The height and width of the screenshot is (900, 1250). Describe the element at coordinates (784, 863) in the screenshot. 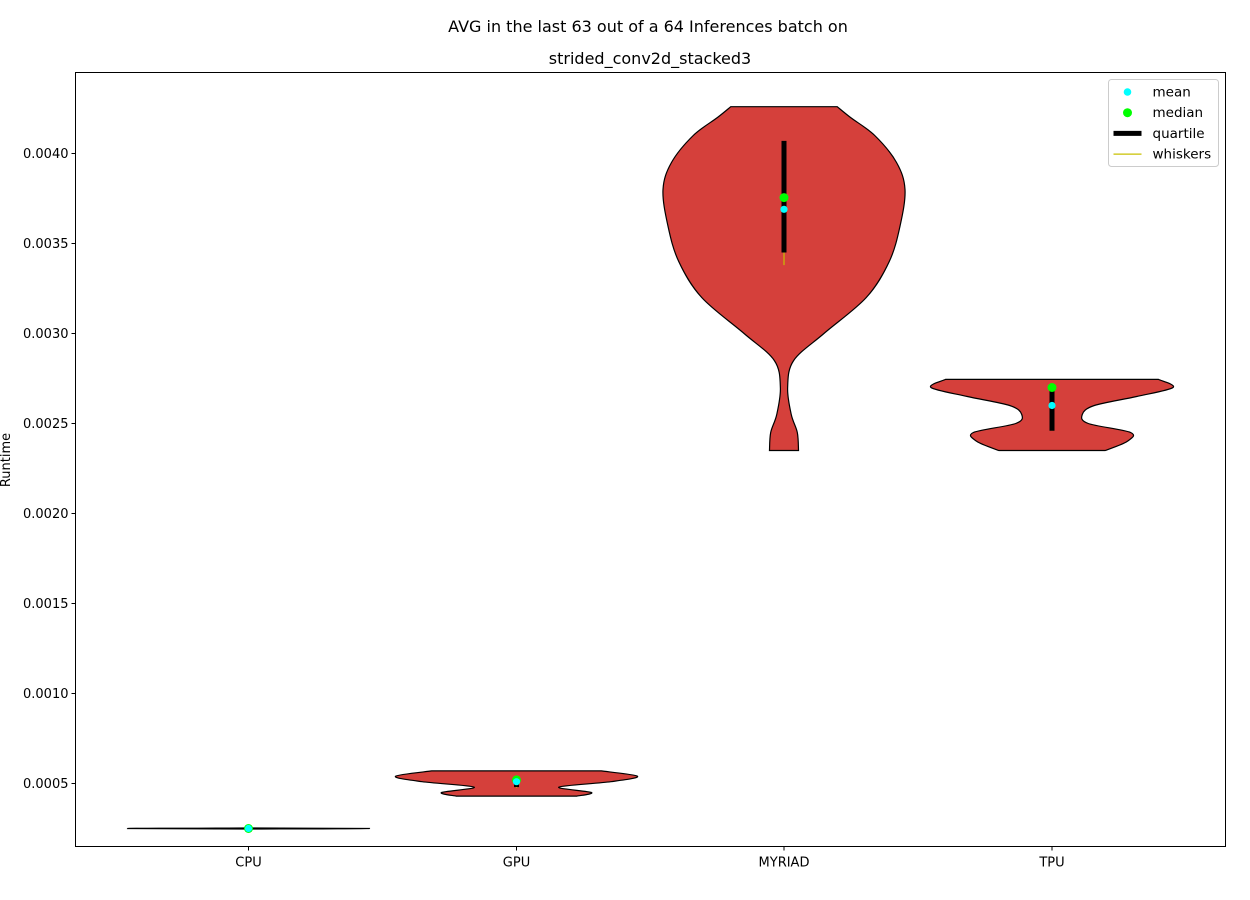

I see `x-tick-label-myriad: MYRIAD` at that location.